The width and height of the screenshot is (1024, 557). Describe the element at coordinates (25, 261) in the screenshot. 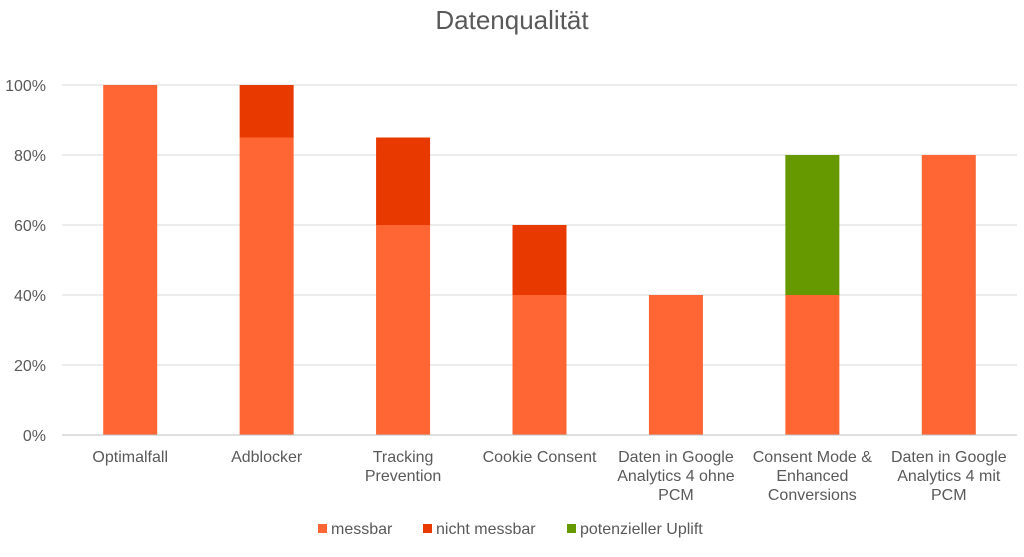

I see `y-axis-ticks: 0% 20% 40% 60% 80% 100%` at that location.